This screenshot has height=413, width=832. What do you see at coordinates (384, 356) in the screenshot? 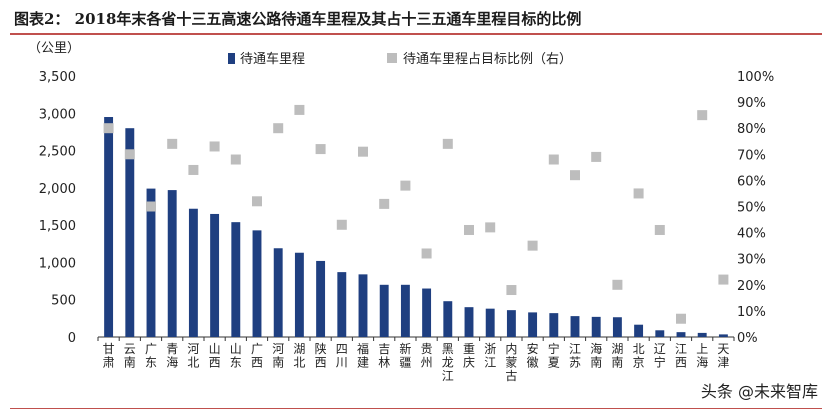
I see `x-tick-label: 吉林` at bounding box center [384, 356].